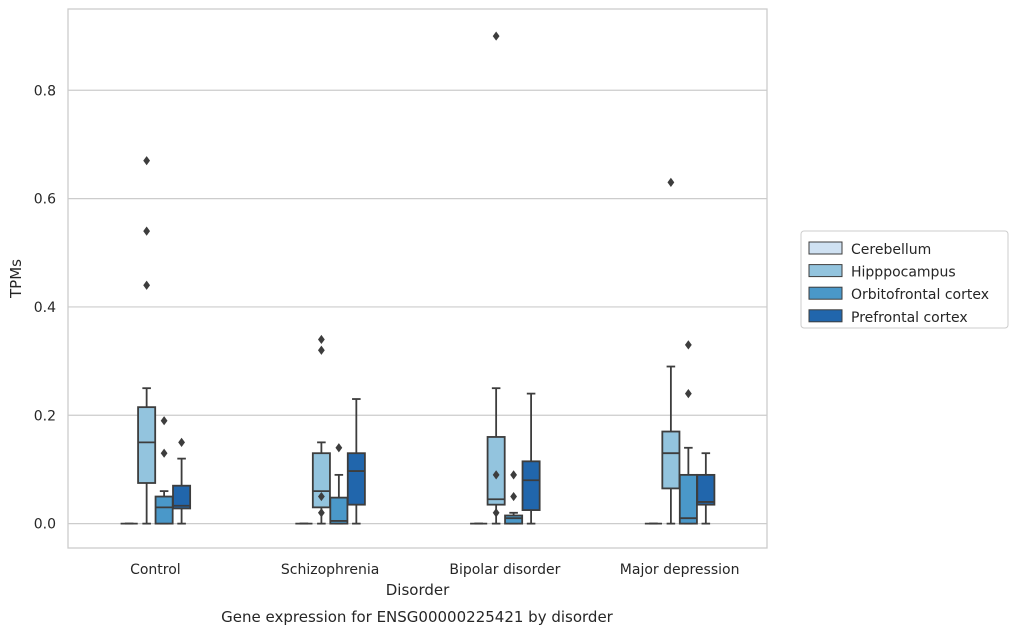  Describe the element at coordinates (418, 590) in the screenshot. I see `x-axis-title: Disorder` at that location.